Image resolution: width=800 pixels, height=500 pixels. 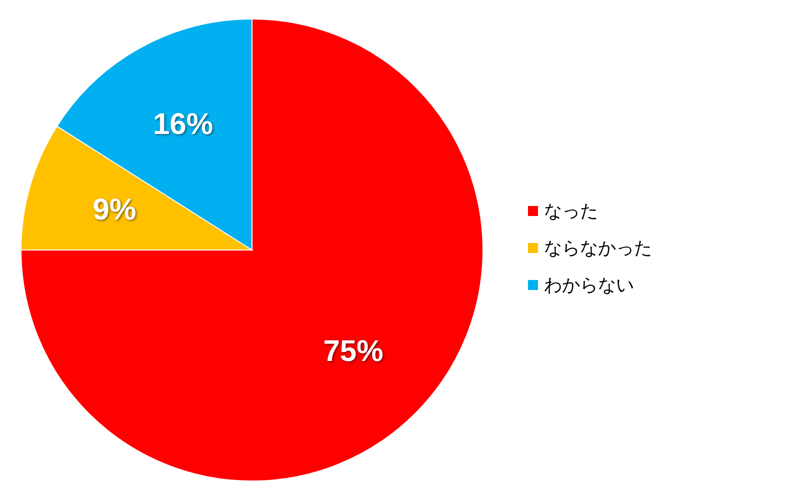 I want to click on data-label: 16%, so click(x=183, y=124).